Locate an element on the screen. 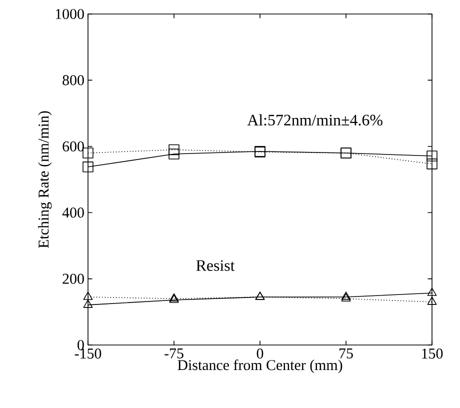  x-tick-label: 75 is located at coordinates (346, 353).